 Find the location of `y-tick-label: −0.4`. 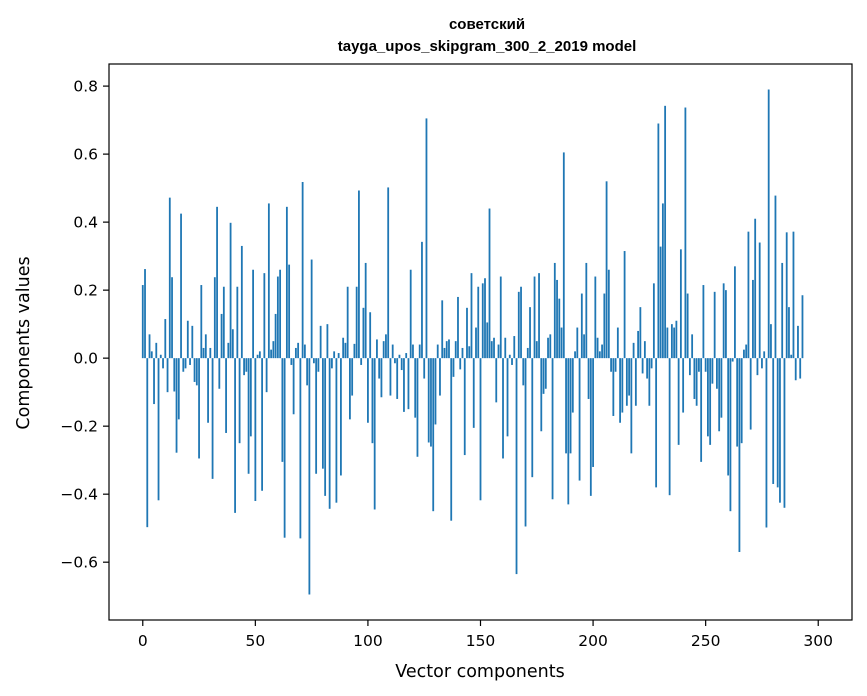

y-tick-label: −0.4 is located at coordinates (79, 495).